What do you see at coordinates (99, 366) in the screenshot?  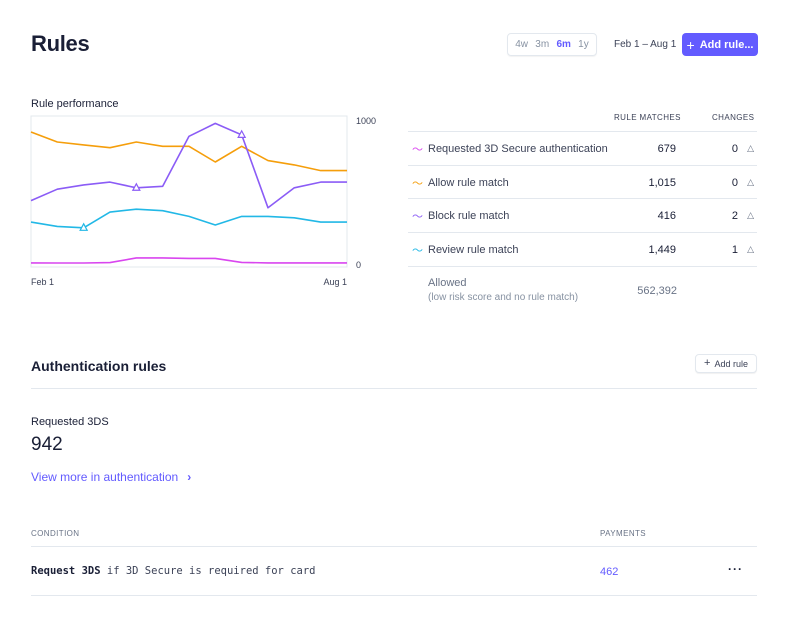 I see `auth-rules-title: Authentication rules` at bounding box center [99, 366].